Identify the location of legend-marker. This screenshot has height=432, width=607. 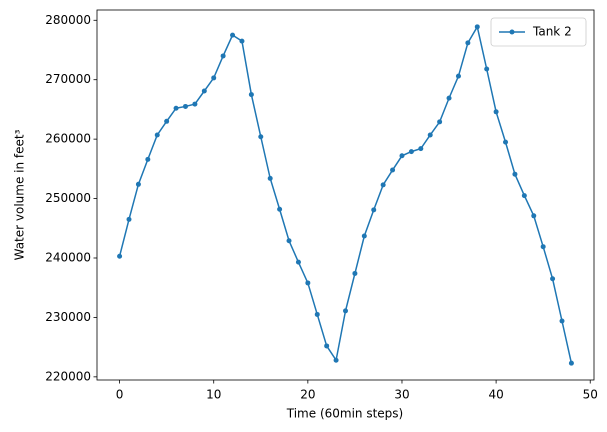
(512, 32).